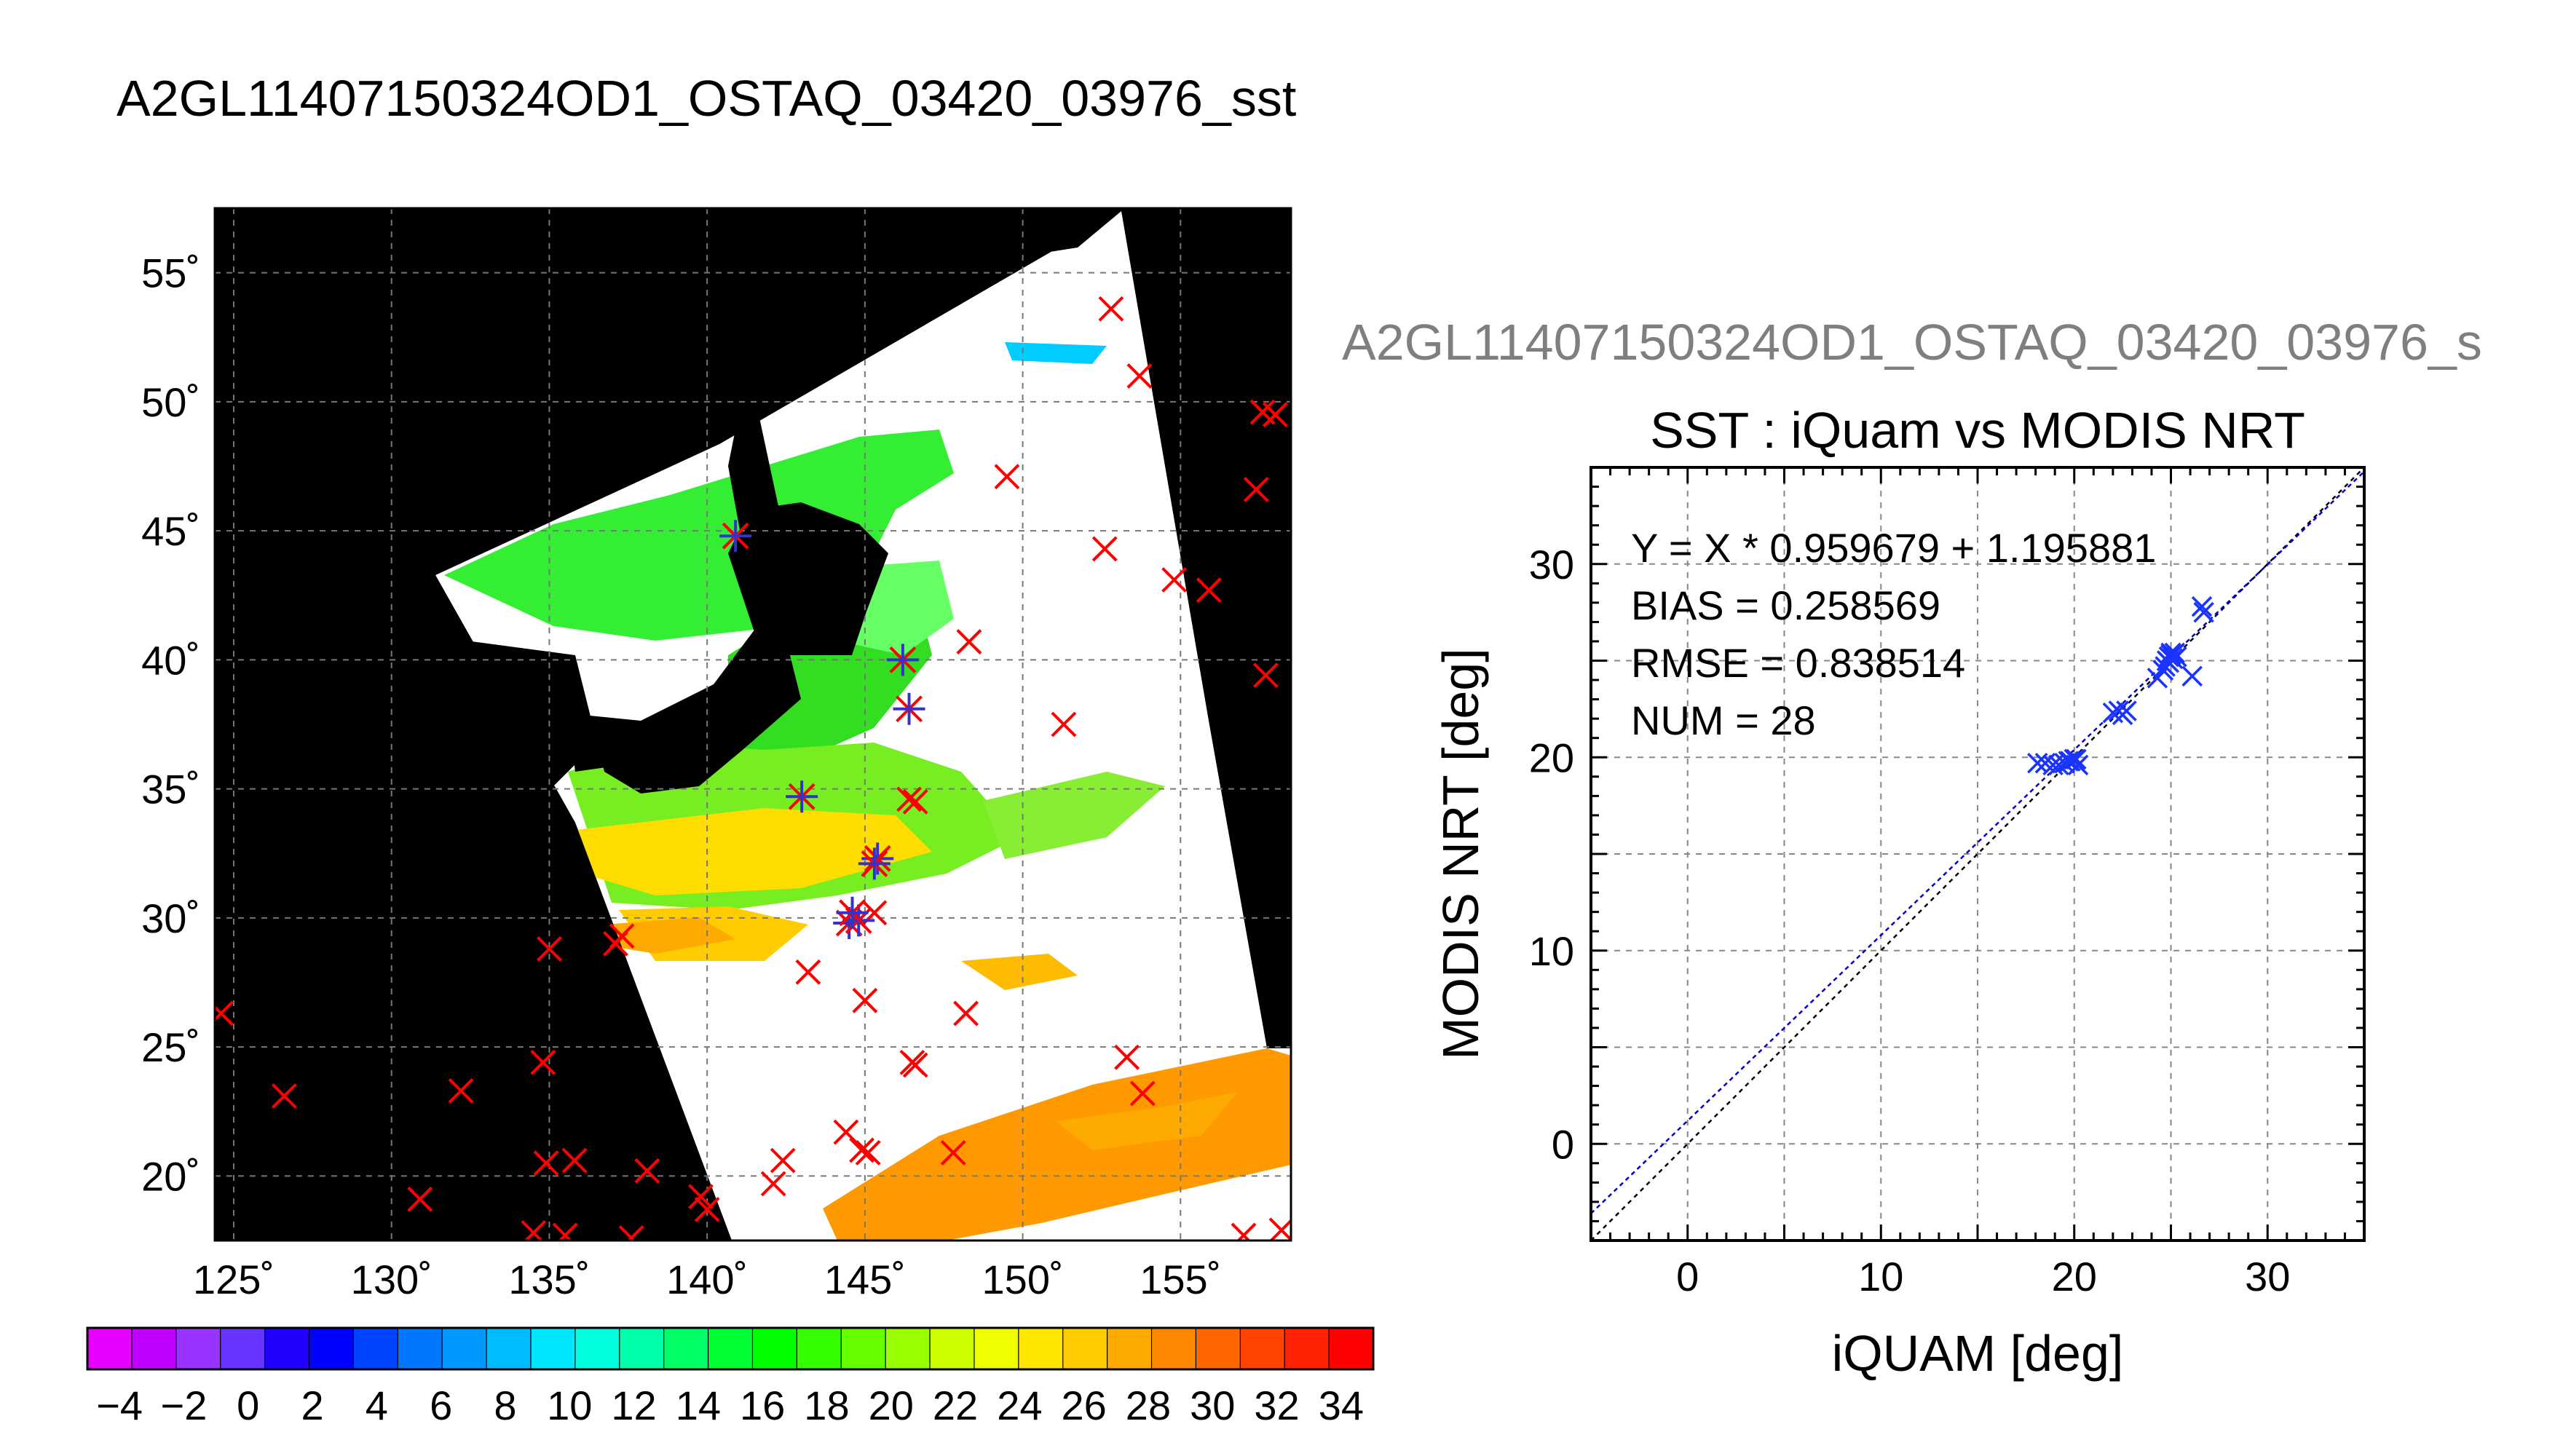  I want to click on sst-green-east, so click(1074, 815).